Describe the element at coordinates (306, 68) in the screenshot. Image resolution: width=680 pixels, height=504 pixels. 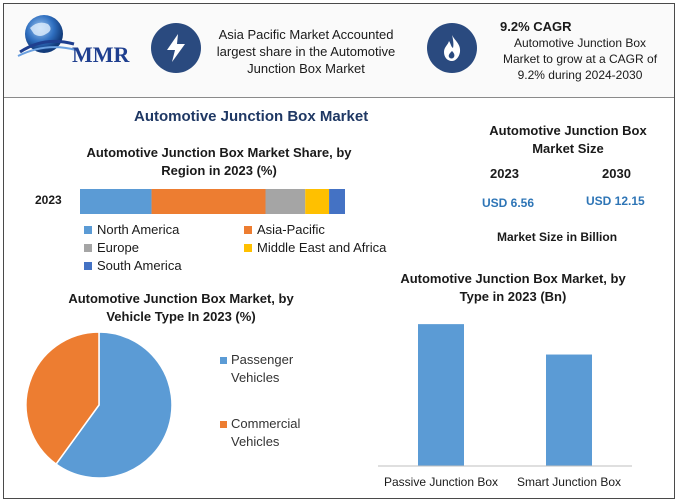
I see `info1-line3: Junction Box Market` at that location.